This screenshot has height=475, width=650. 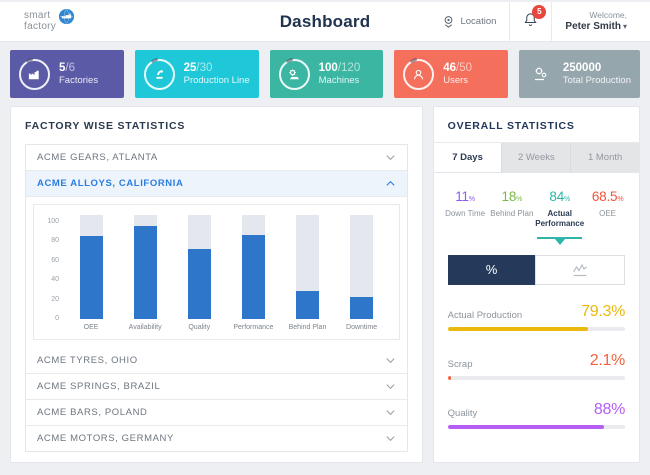 I want to click on x-tick-label: Quality, so click(x=199, y=327).